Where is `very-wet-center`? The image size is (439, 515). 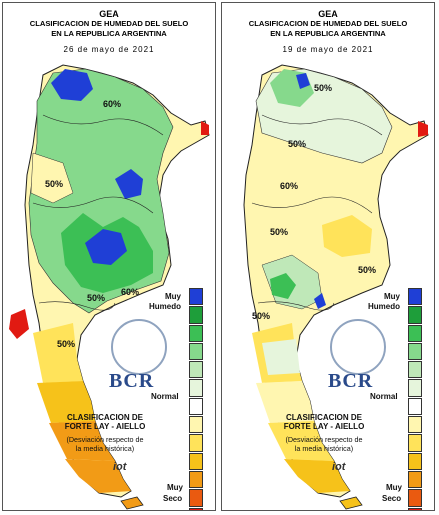 very-wet-center is located at coordinates (106, 247).